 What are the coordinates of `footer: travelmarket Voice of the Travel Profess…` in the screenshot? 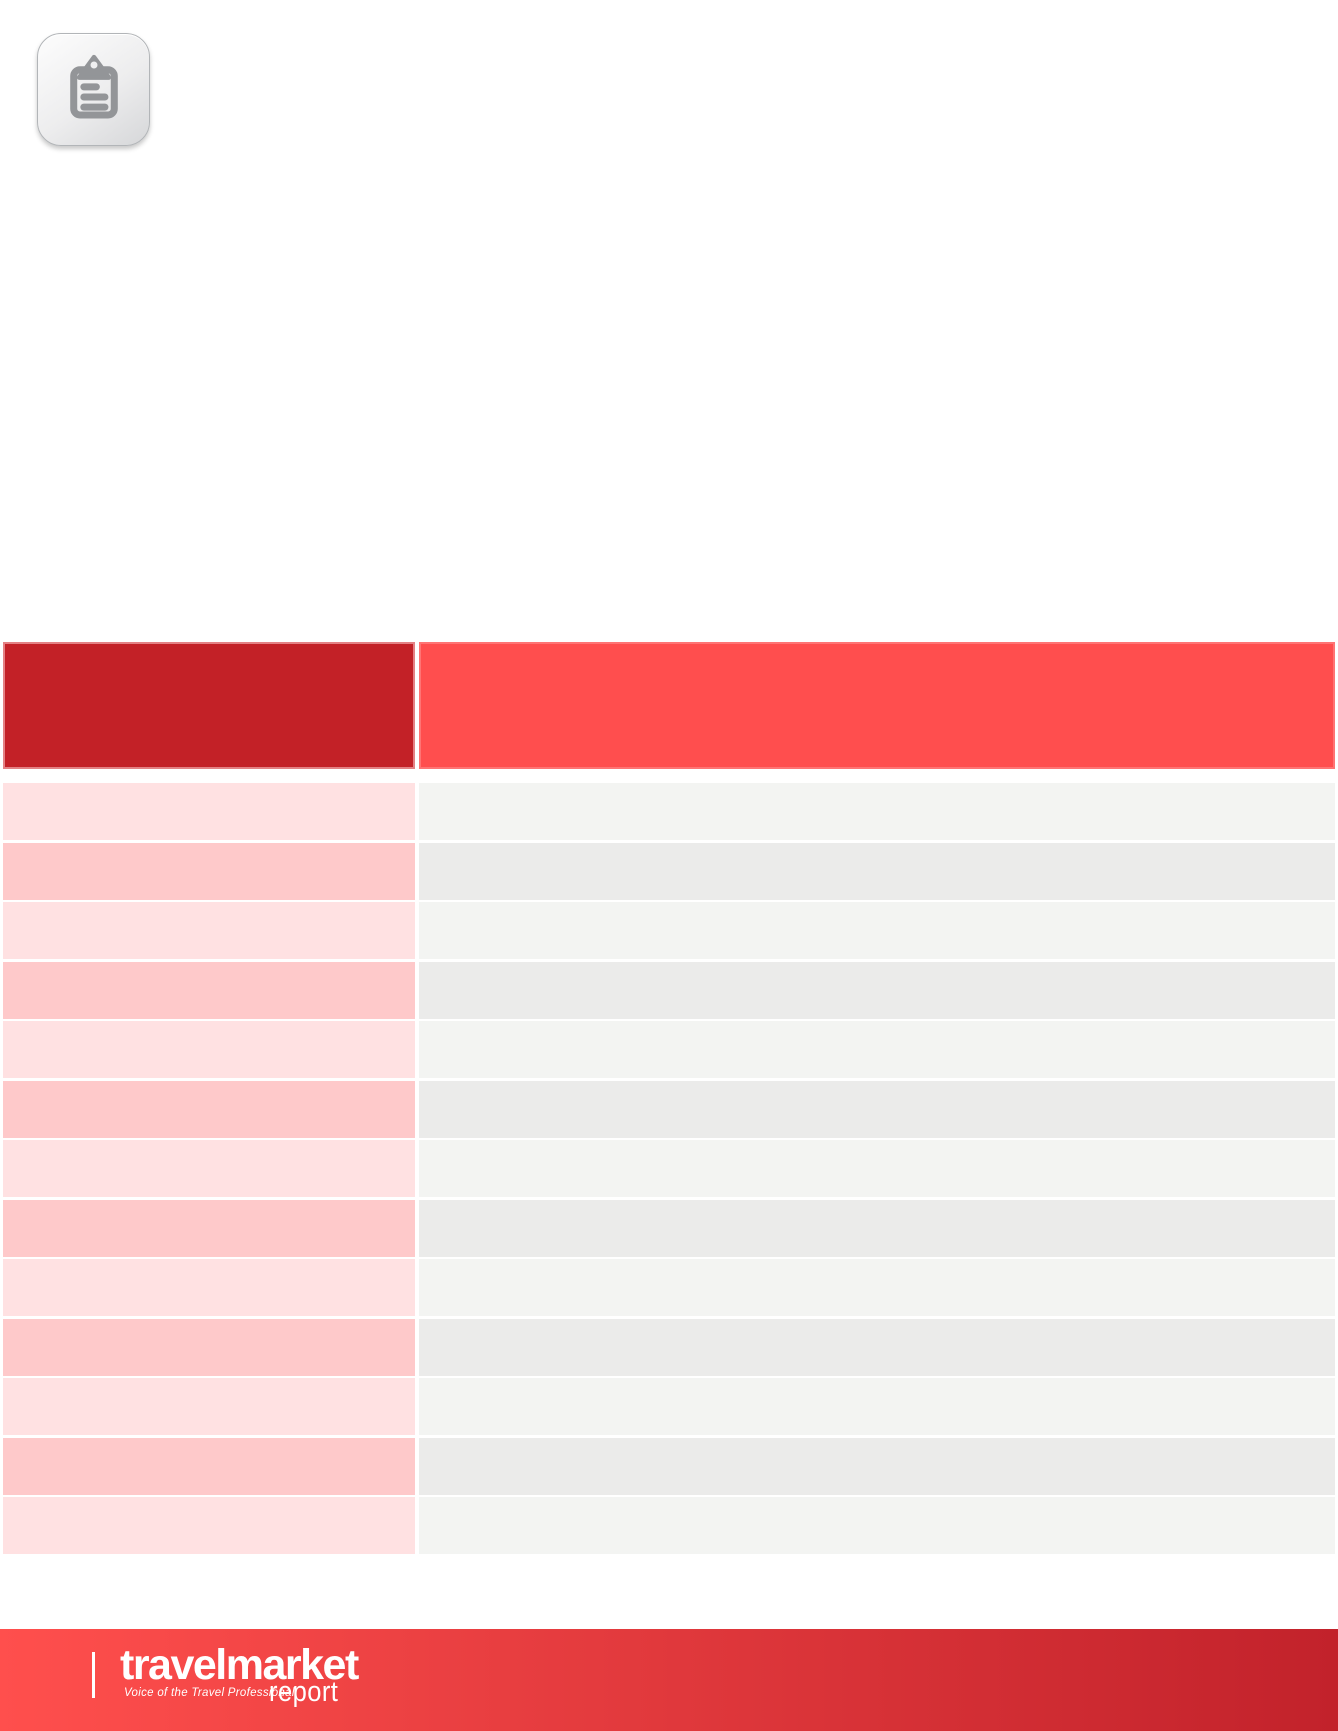 It's located at (669, 1680).